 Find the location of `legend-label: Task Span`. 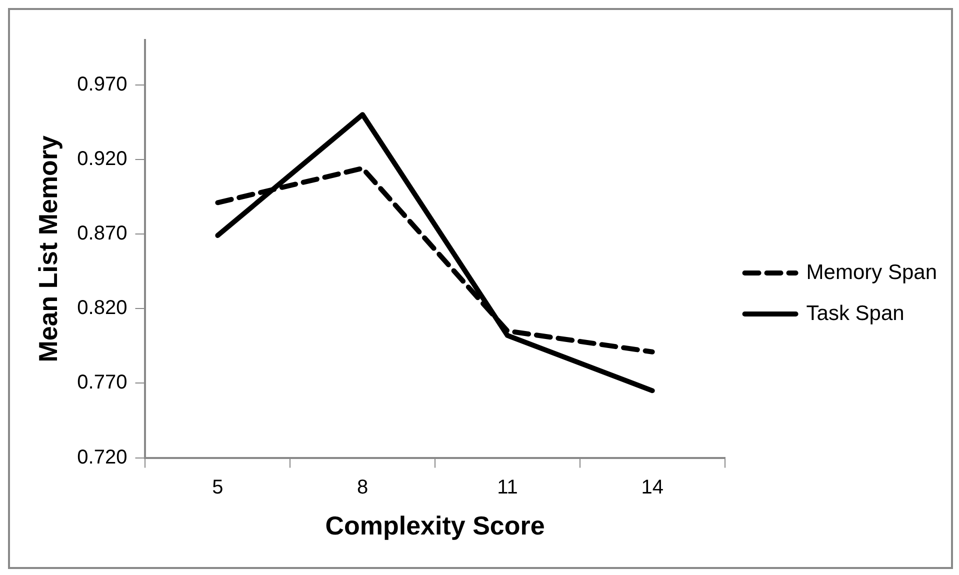

legend-label: Task Span is located at coordinates (855, 313).